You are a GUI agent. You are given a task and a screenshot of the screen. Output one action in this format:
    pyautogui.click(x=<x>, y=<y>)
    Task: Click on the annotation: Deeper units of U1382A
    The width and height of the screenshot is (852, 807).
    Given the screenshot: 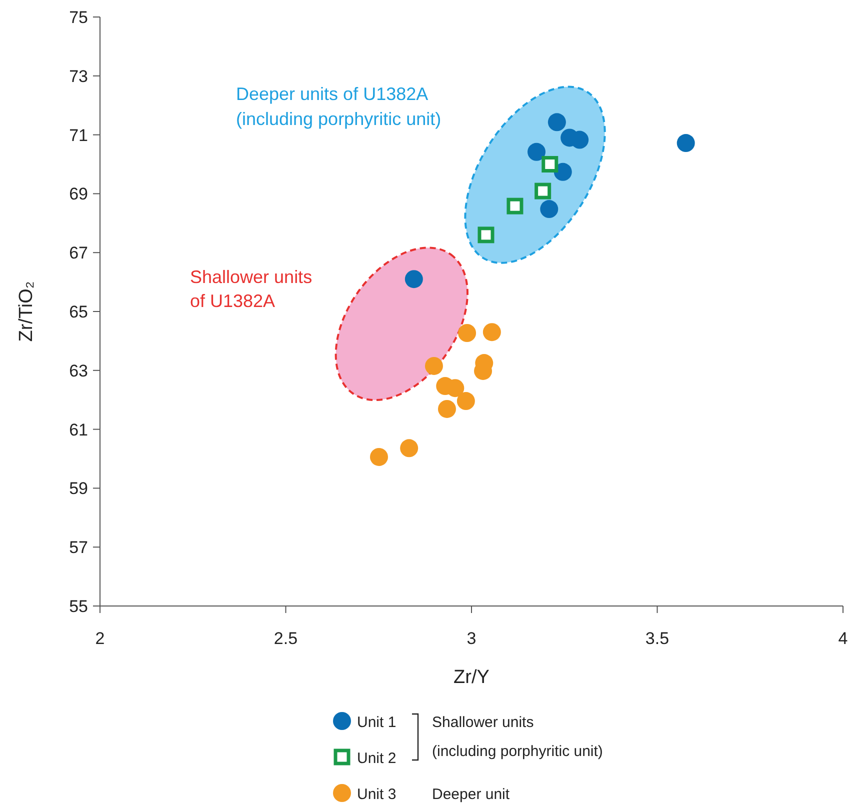 What is the action you would take?
    pyautogui.click(x=332, y=94)
    